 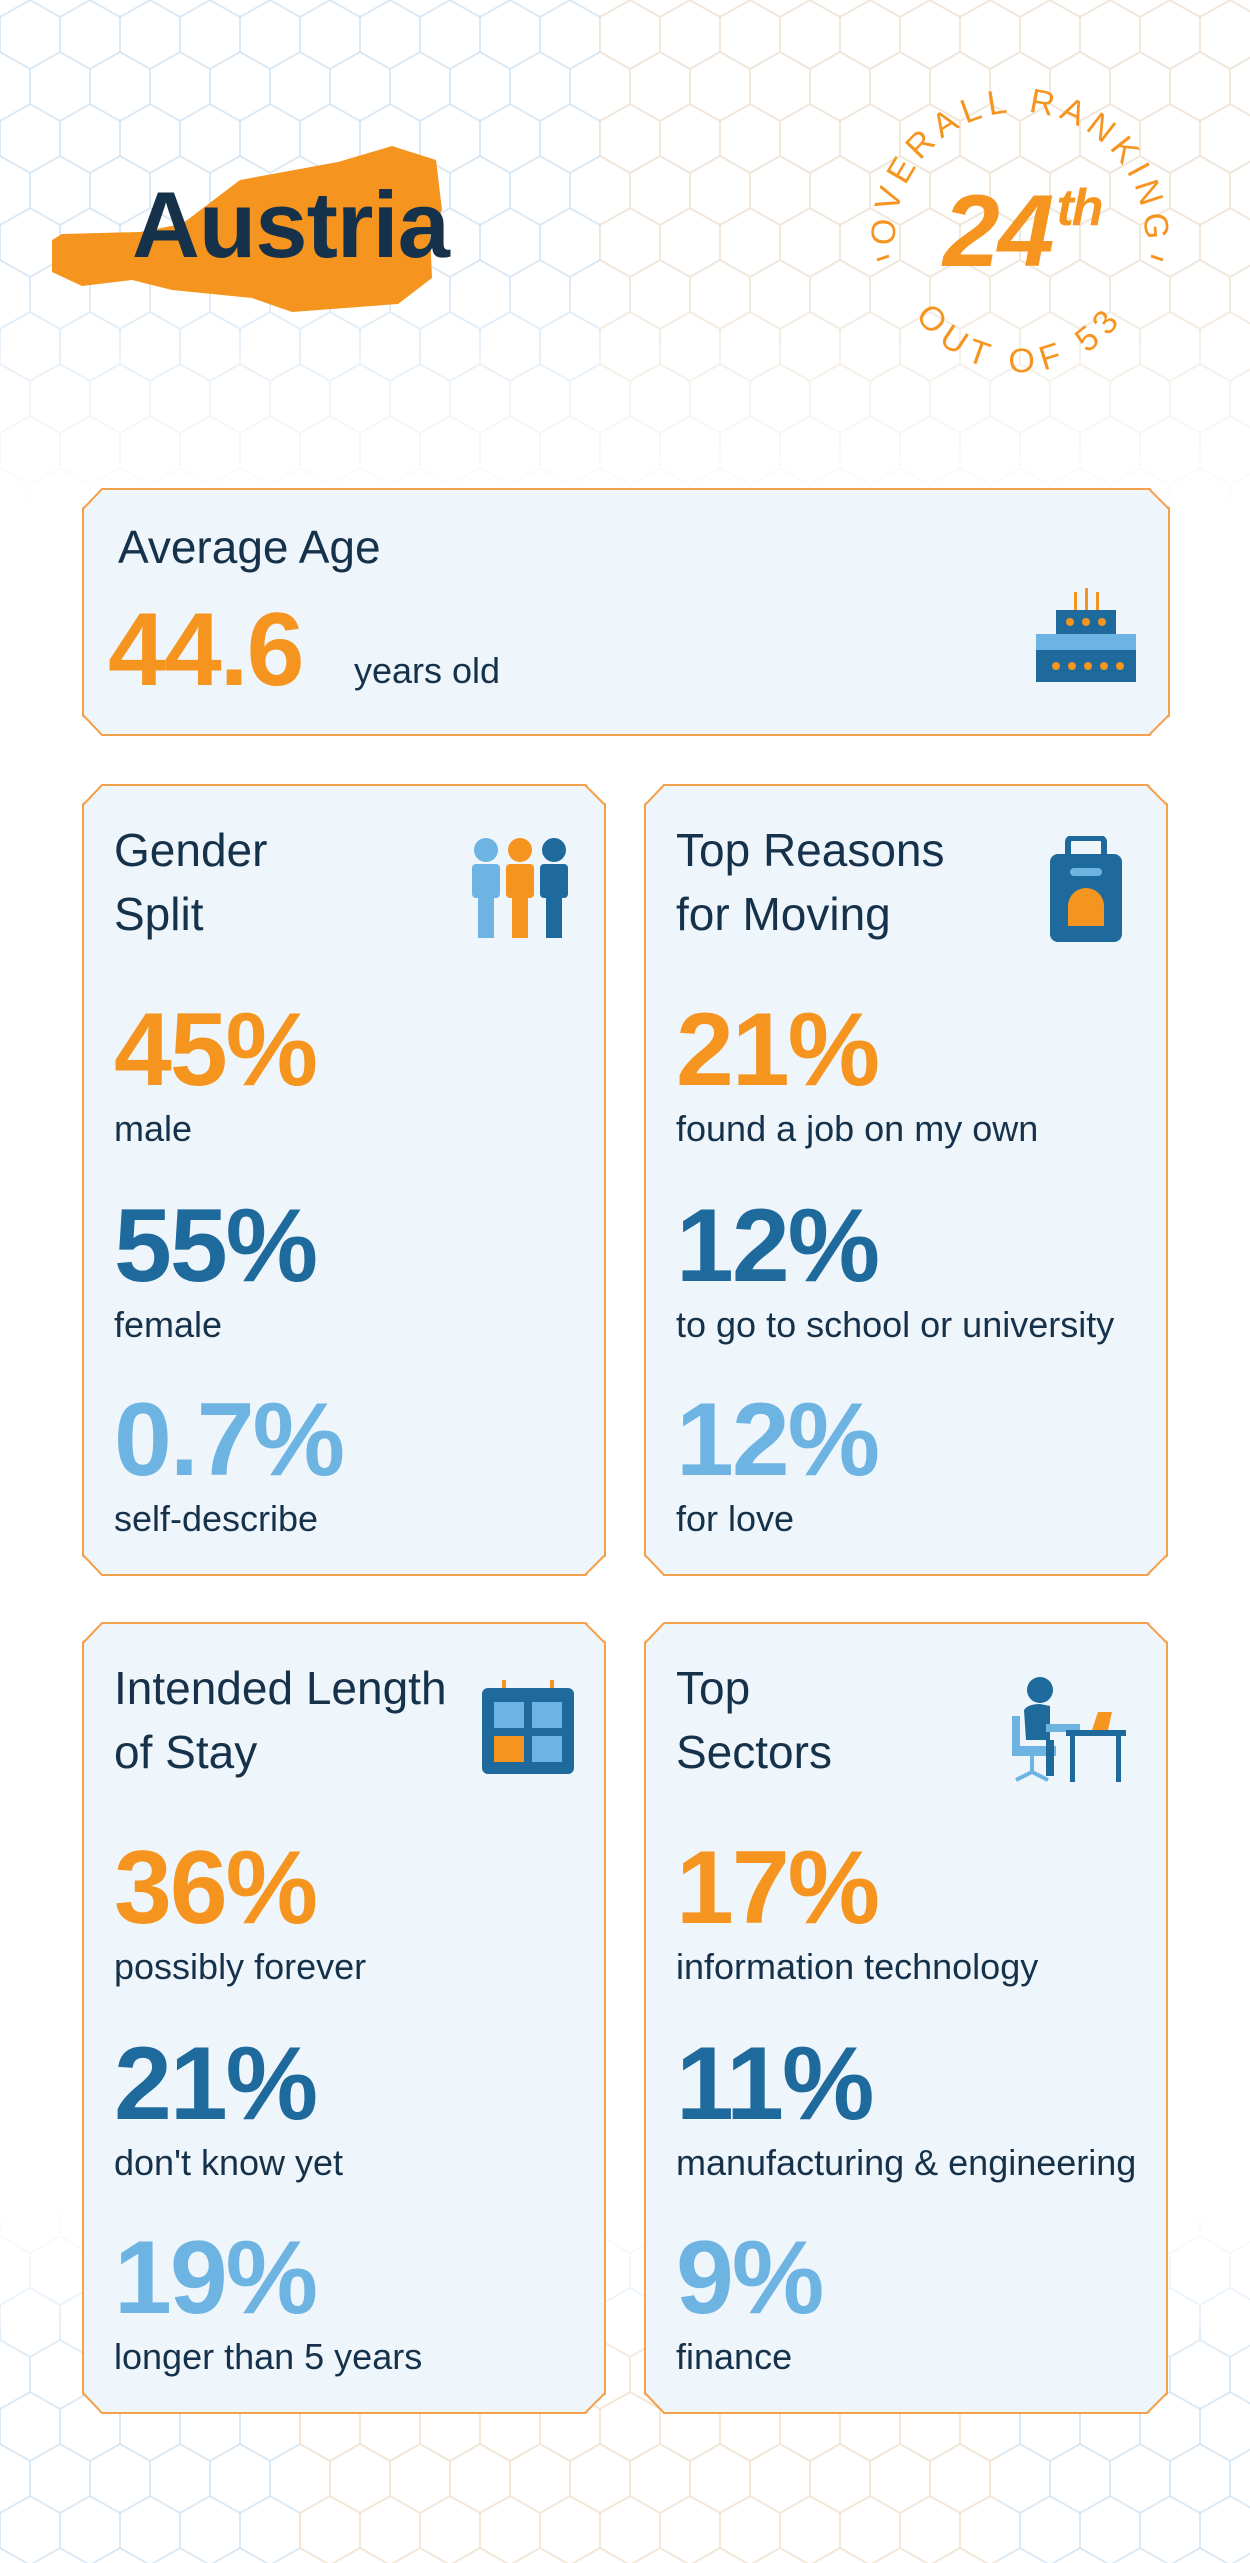 I want to click on stat-value: 36%, so click(x=215, y=1888).